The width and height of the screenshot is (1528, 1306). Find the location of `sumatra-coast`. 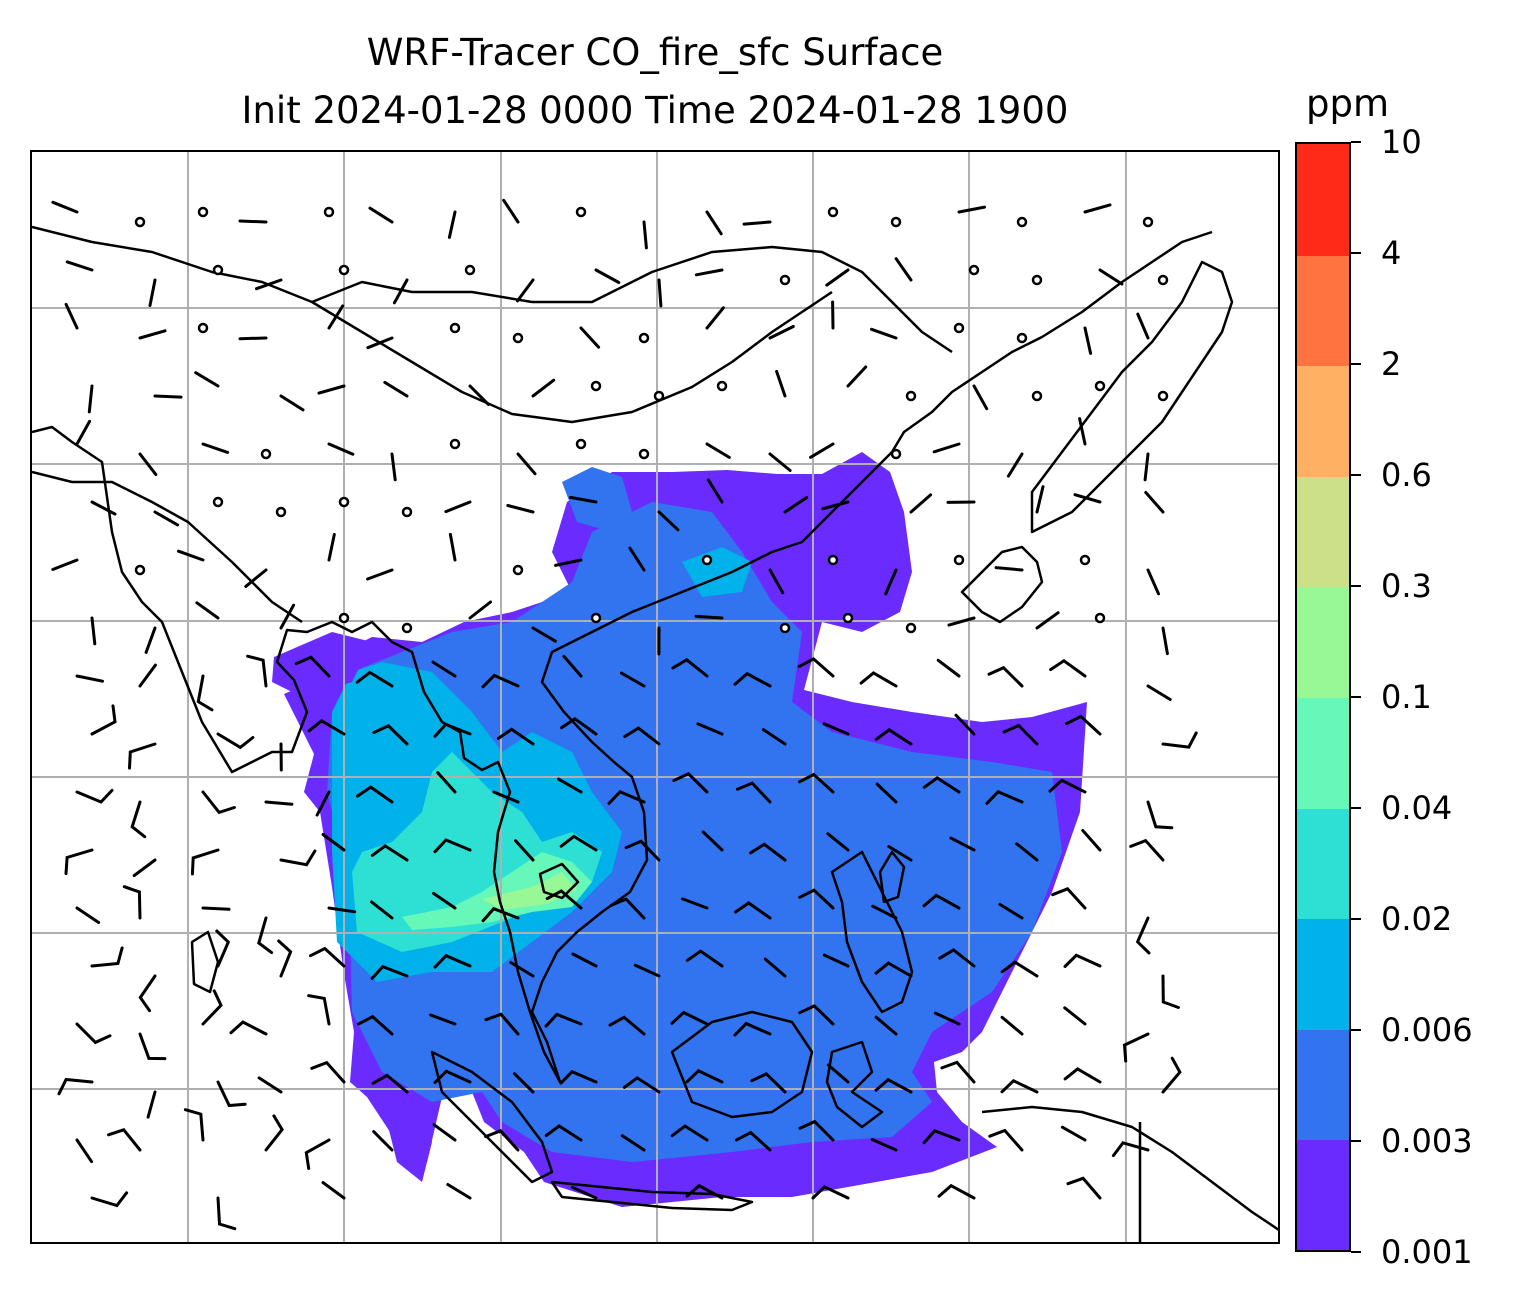

sumatra-coast is located at coordinates (492, 1117).